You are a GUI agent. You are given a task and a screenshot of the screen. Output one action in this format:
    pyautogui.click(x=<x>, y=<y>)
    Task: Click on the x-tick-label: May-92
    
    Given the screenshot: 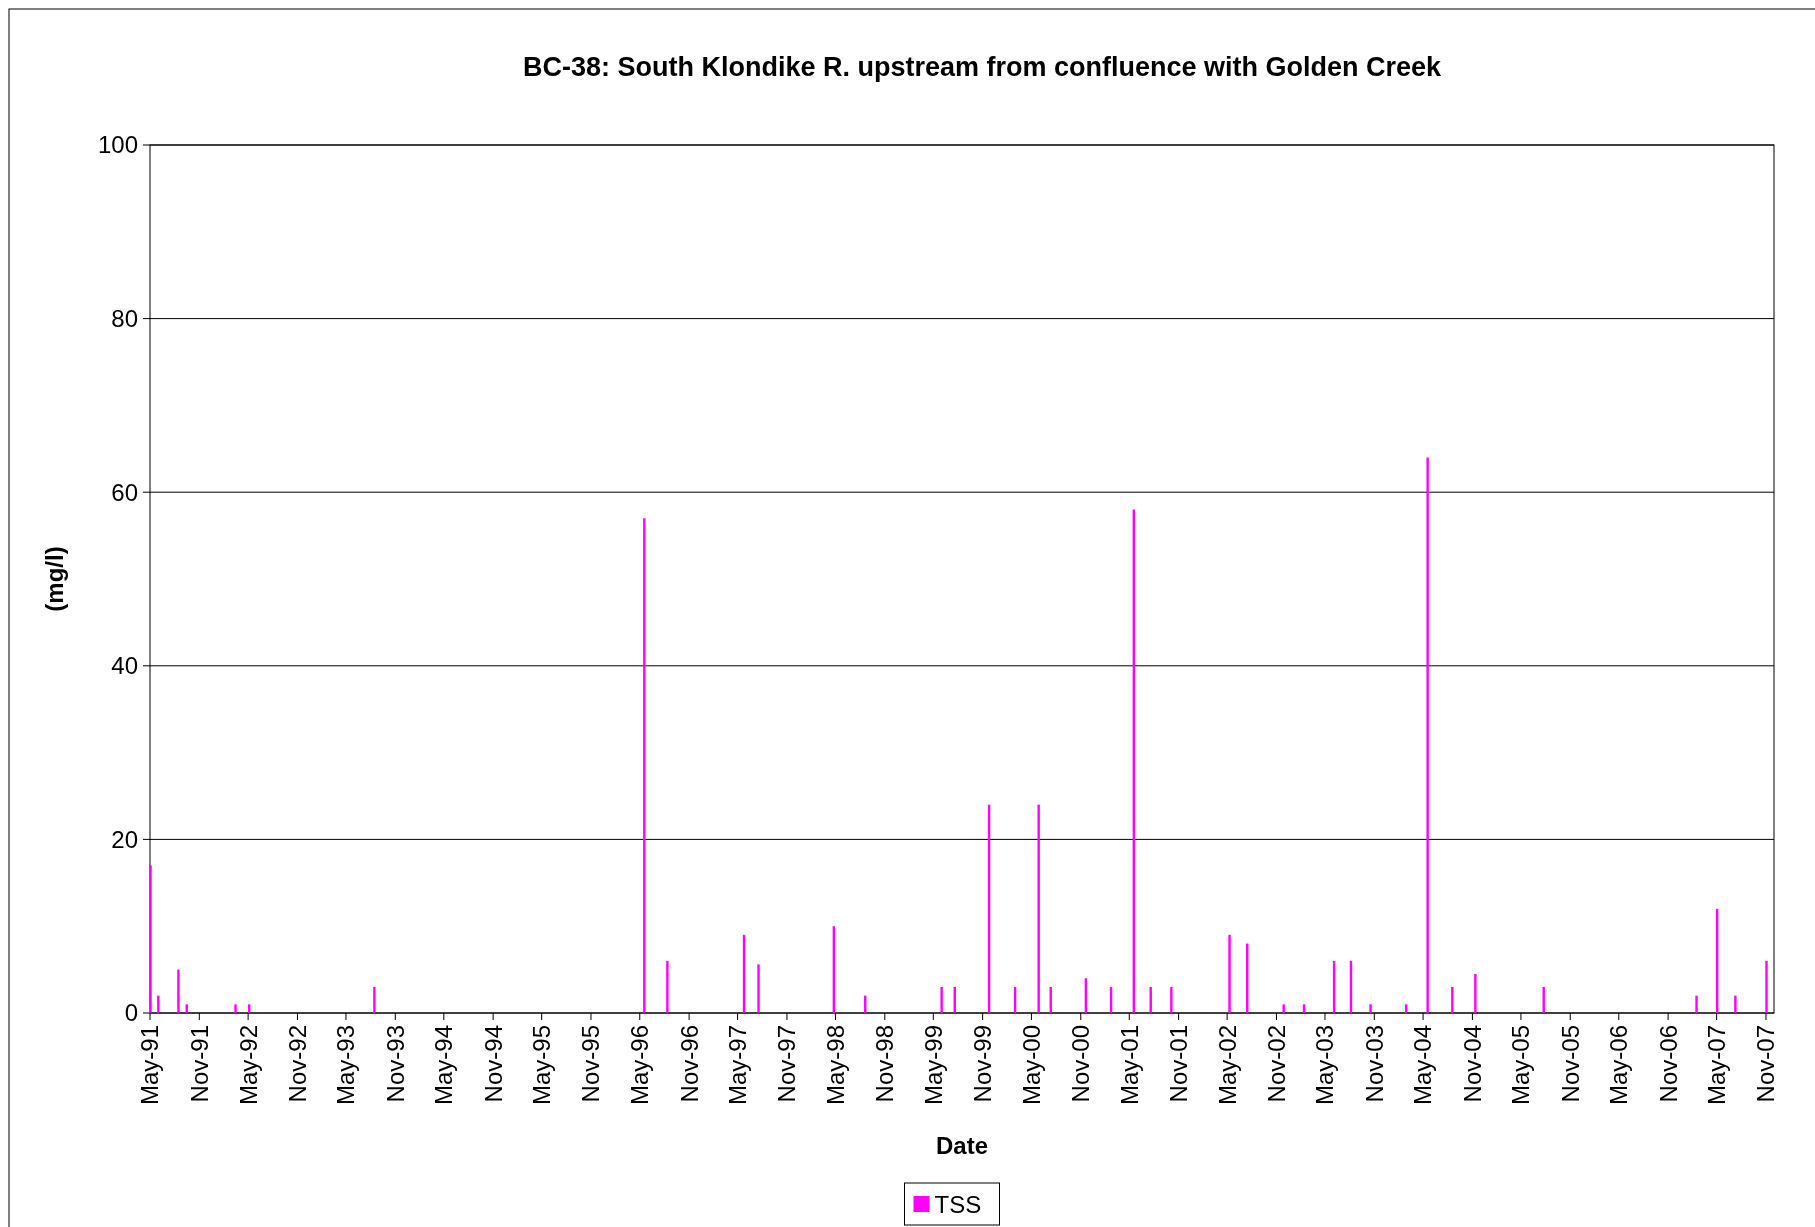 What is the action you would take?
    pyautogui.click(x=248, y=1065)
    